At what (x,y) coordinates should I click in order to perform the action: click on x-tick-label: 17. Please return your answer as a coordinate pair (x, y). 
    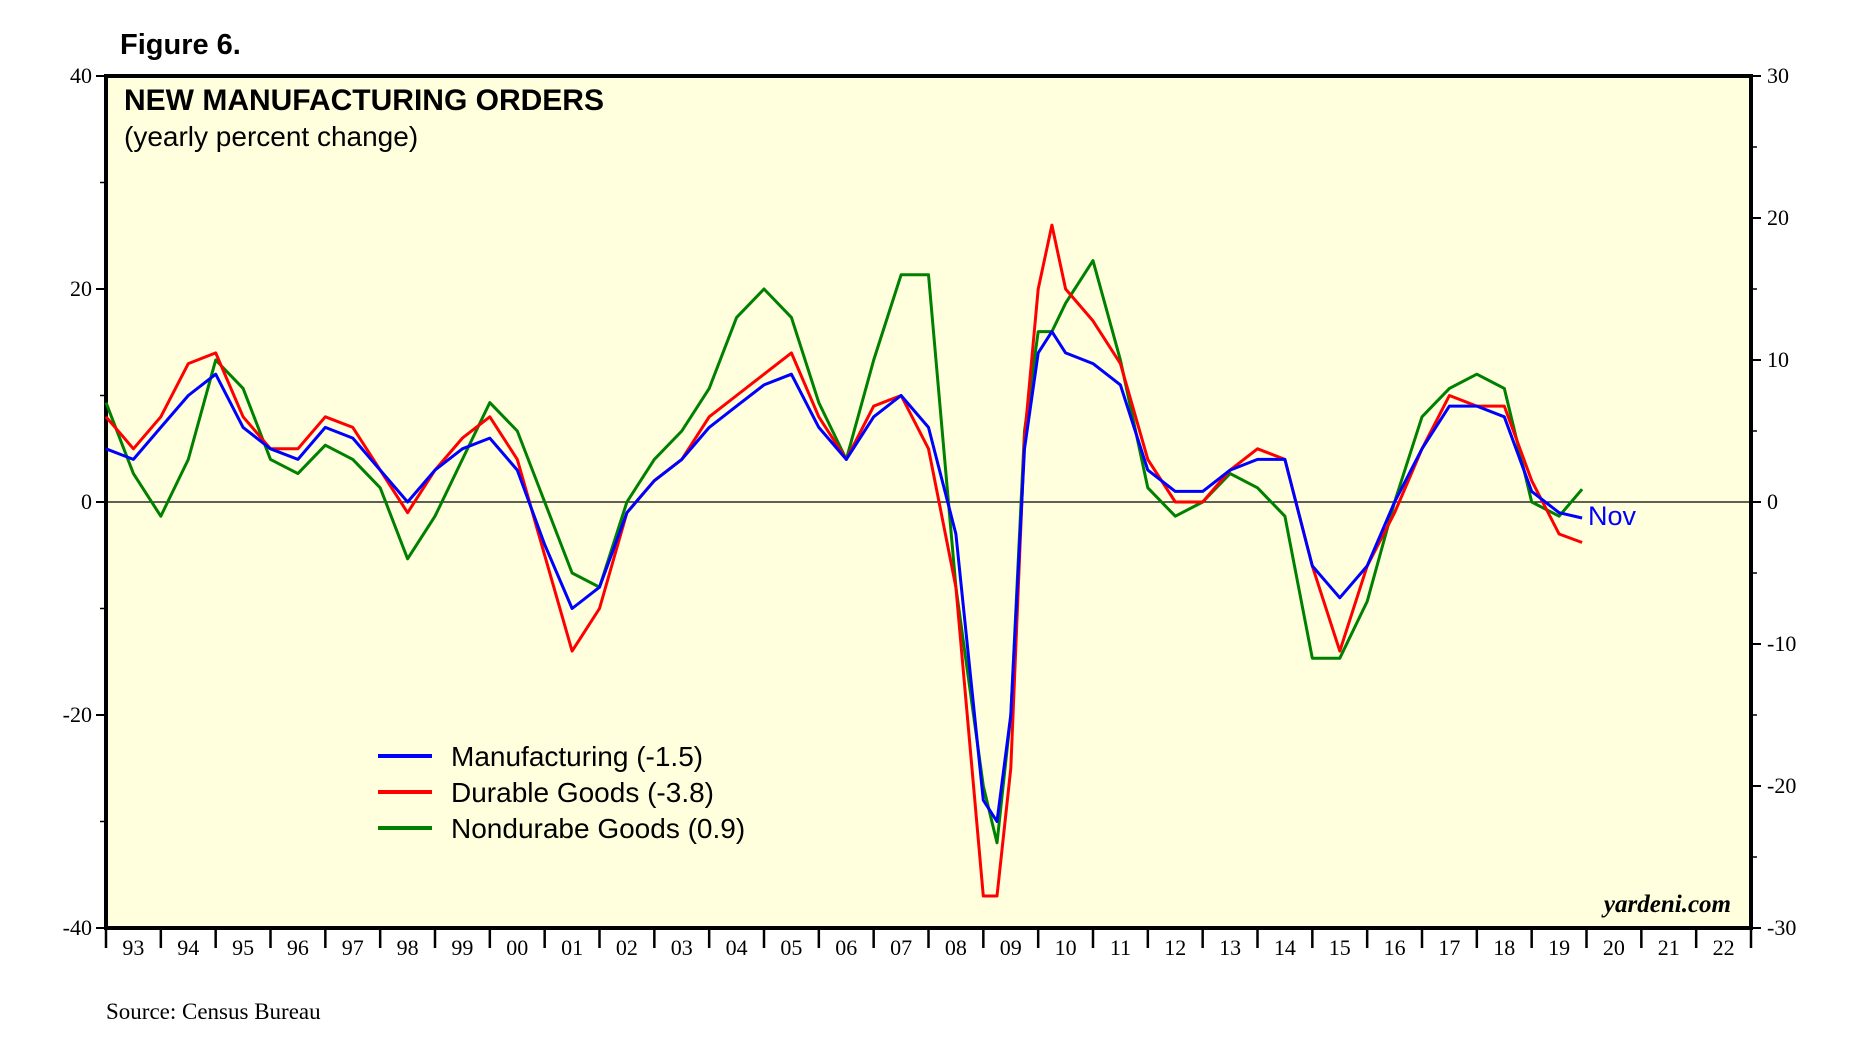
    Looking at the image, I should click on (1449, 947).